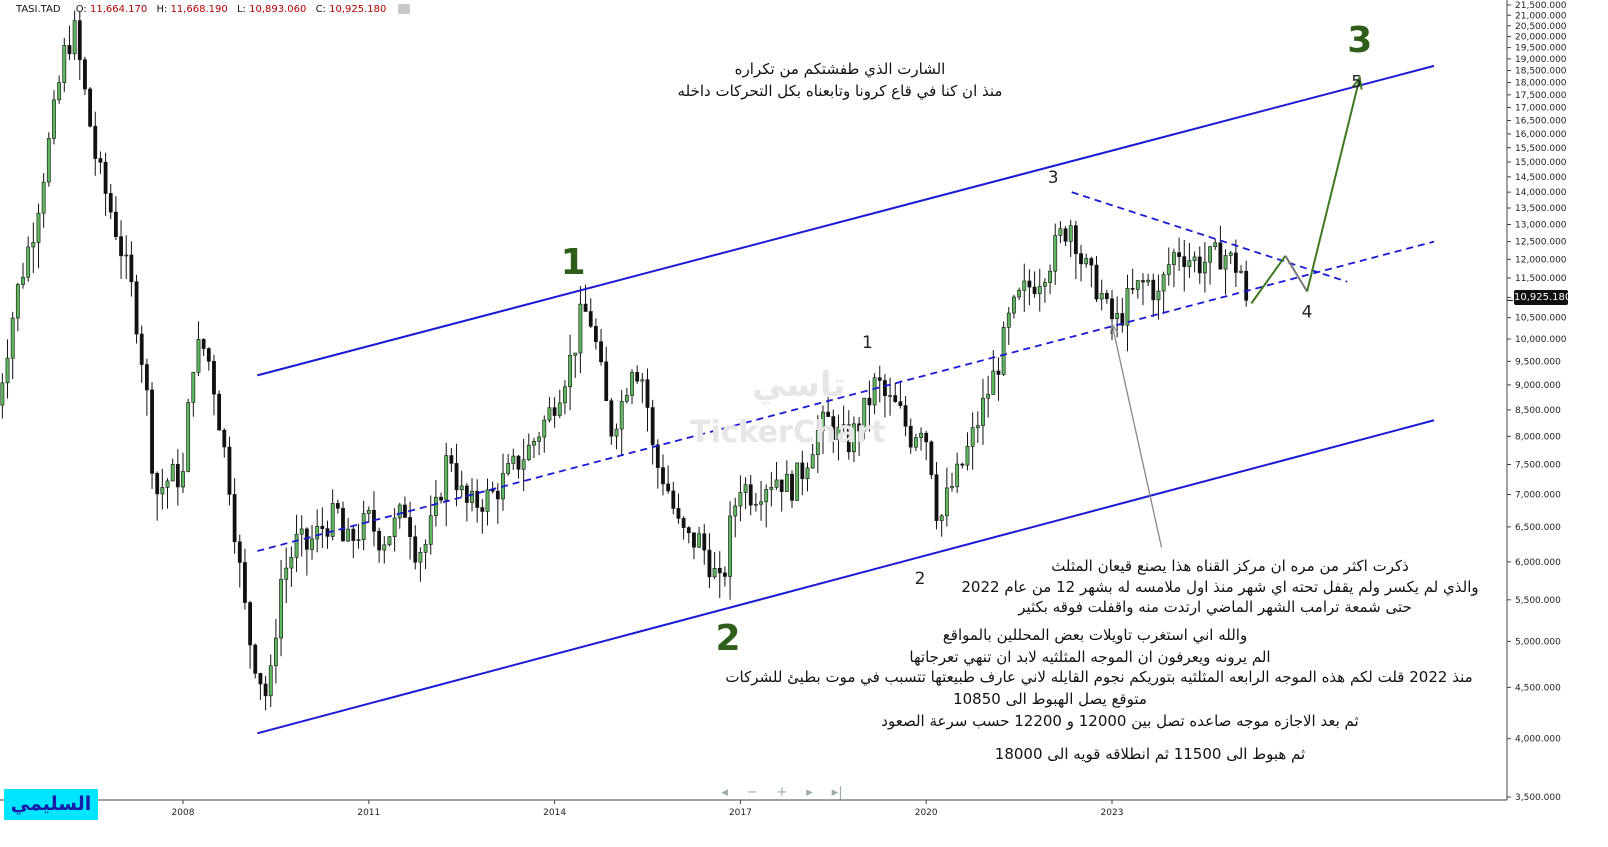  Describe the element at coordinates (724, 792) in the screenshot. I see `scroll-left-icon: ◂` at that location.